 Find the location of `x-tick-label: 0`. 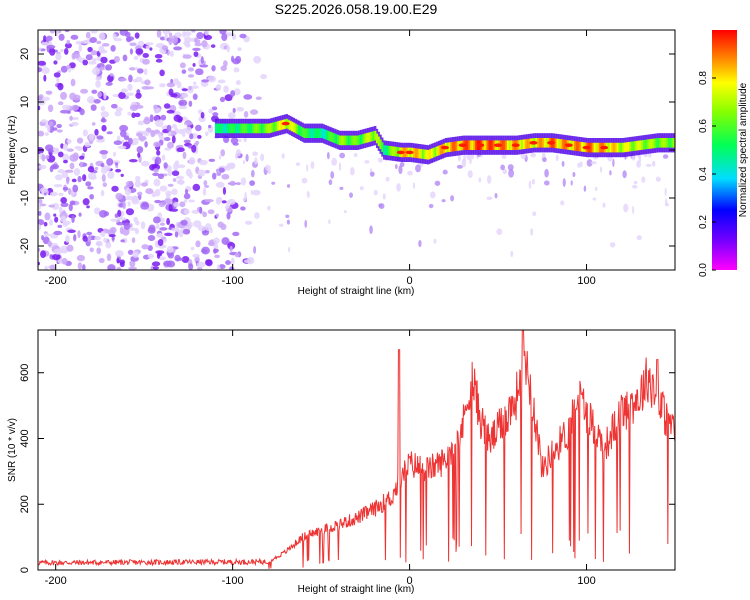

x-tick-label: 0 is located at coordinates (410, 581).